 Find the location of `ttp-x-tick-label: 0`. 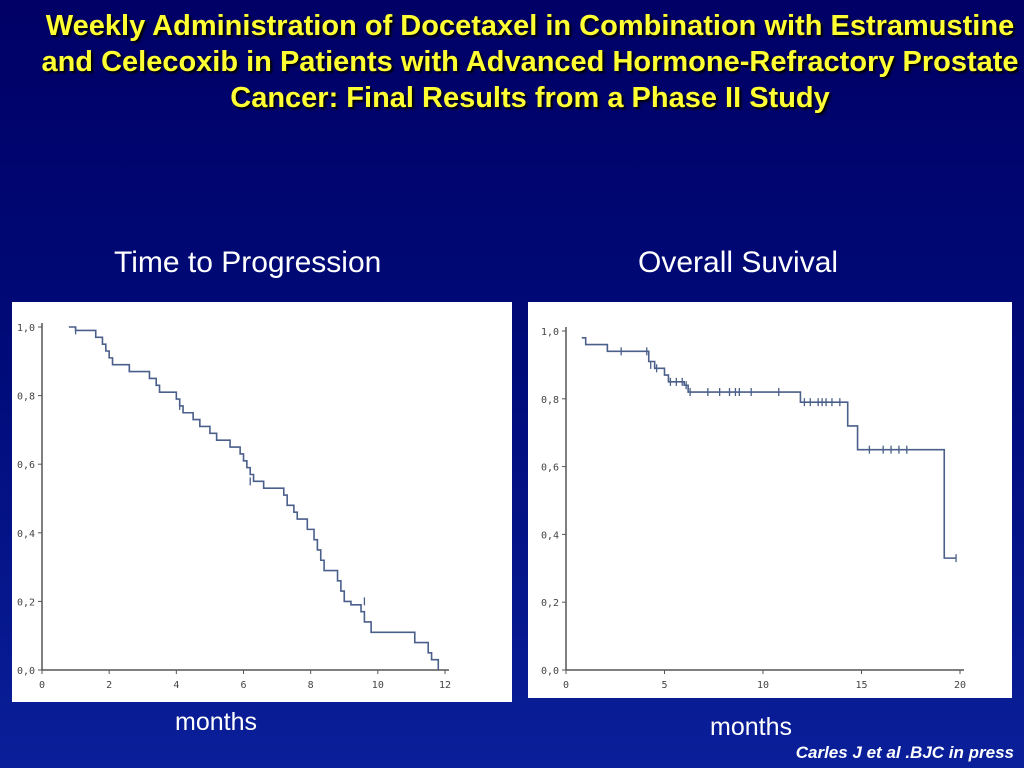

ttp-x-tick-label: 0 is located at coordinates (42, 685).